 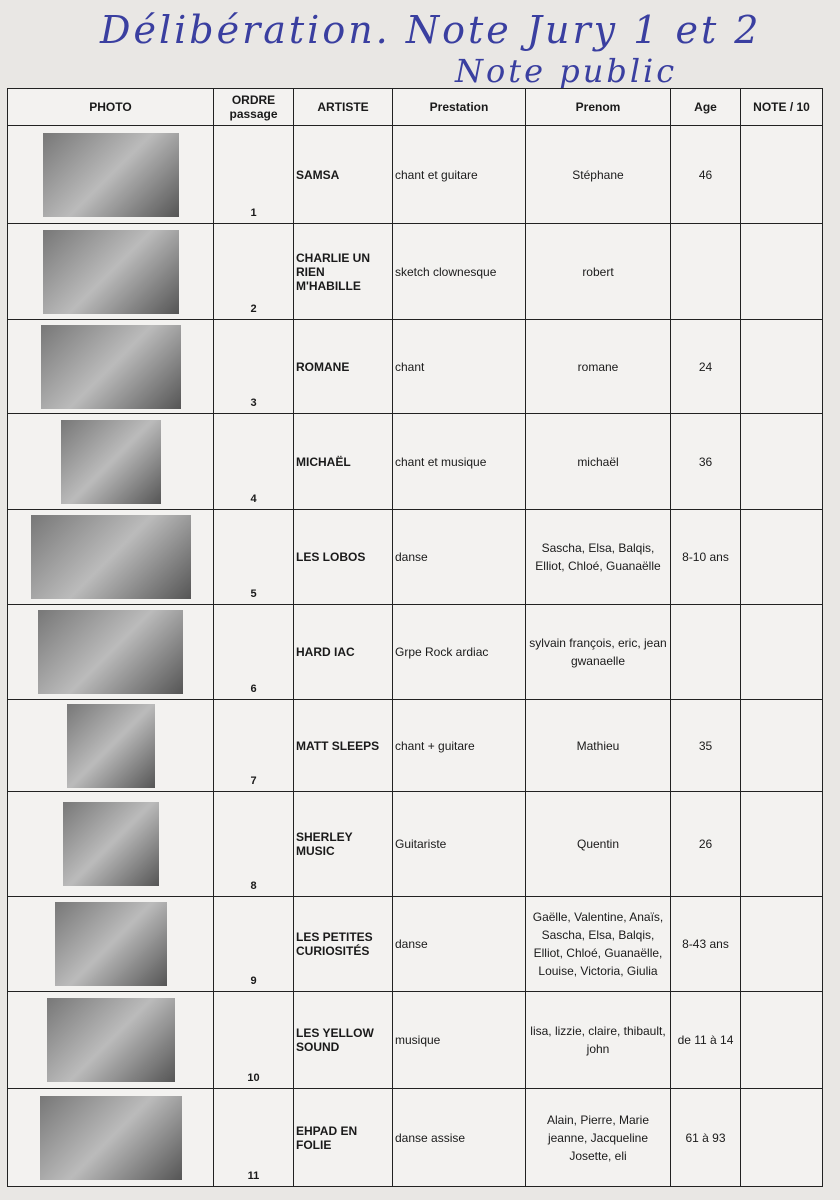 I want to click on ordre-cell: 6, so click(x=253, y=652).